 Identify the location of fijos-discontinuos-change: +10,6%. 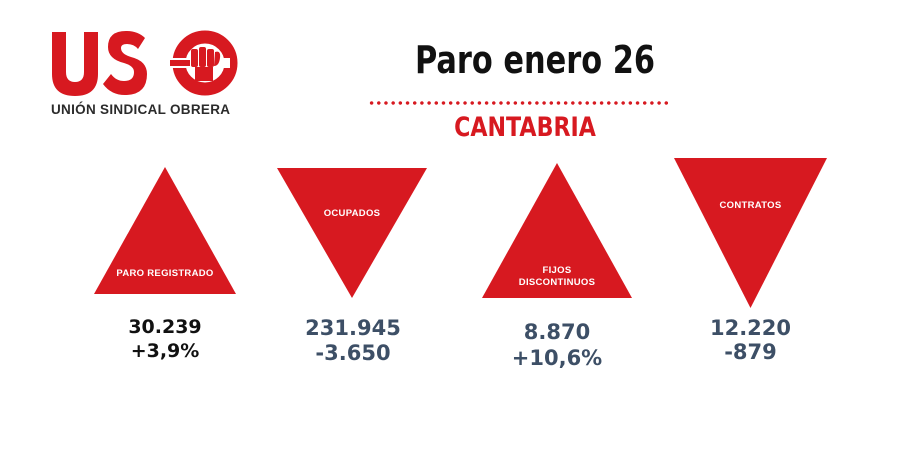
(557, 358).